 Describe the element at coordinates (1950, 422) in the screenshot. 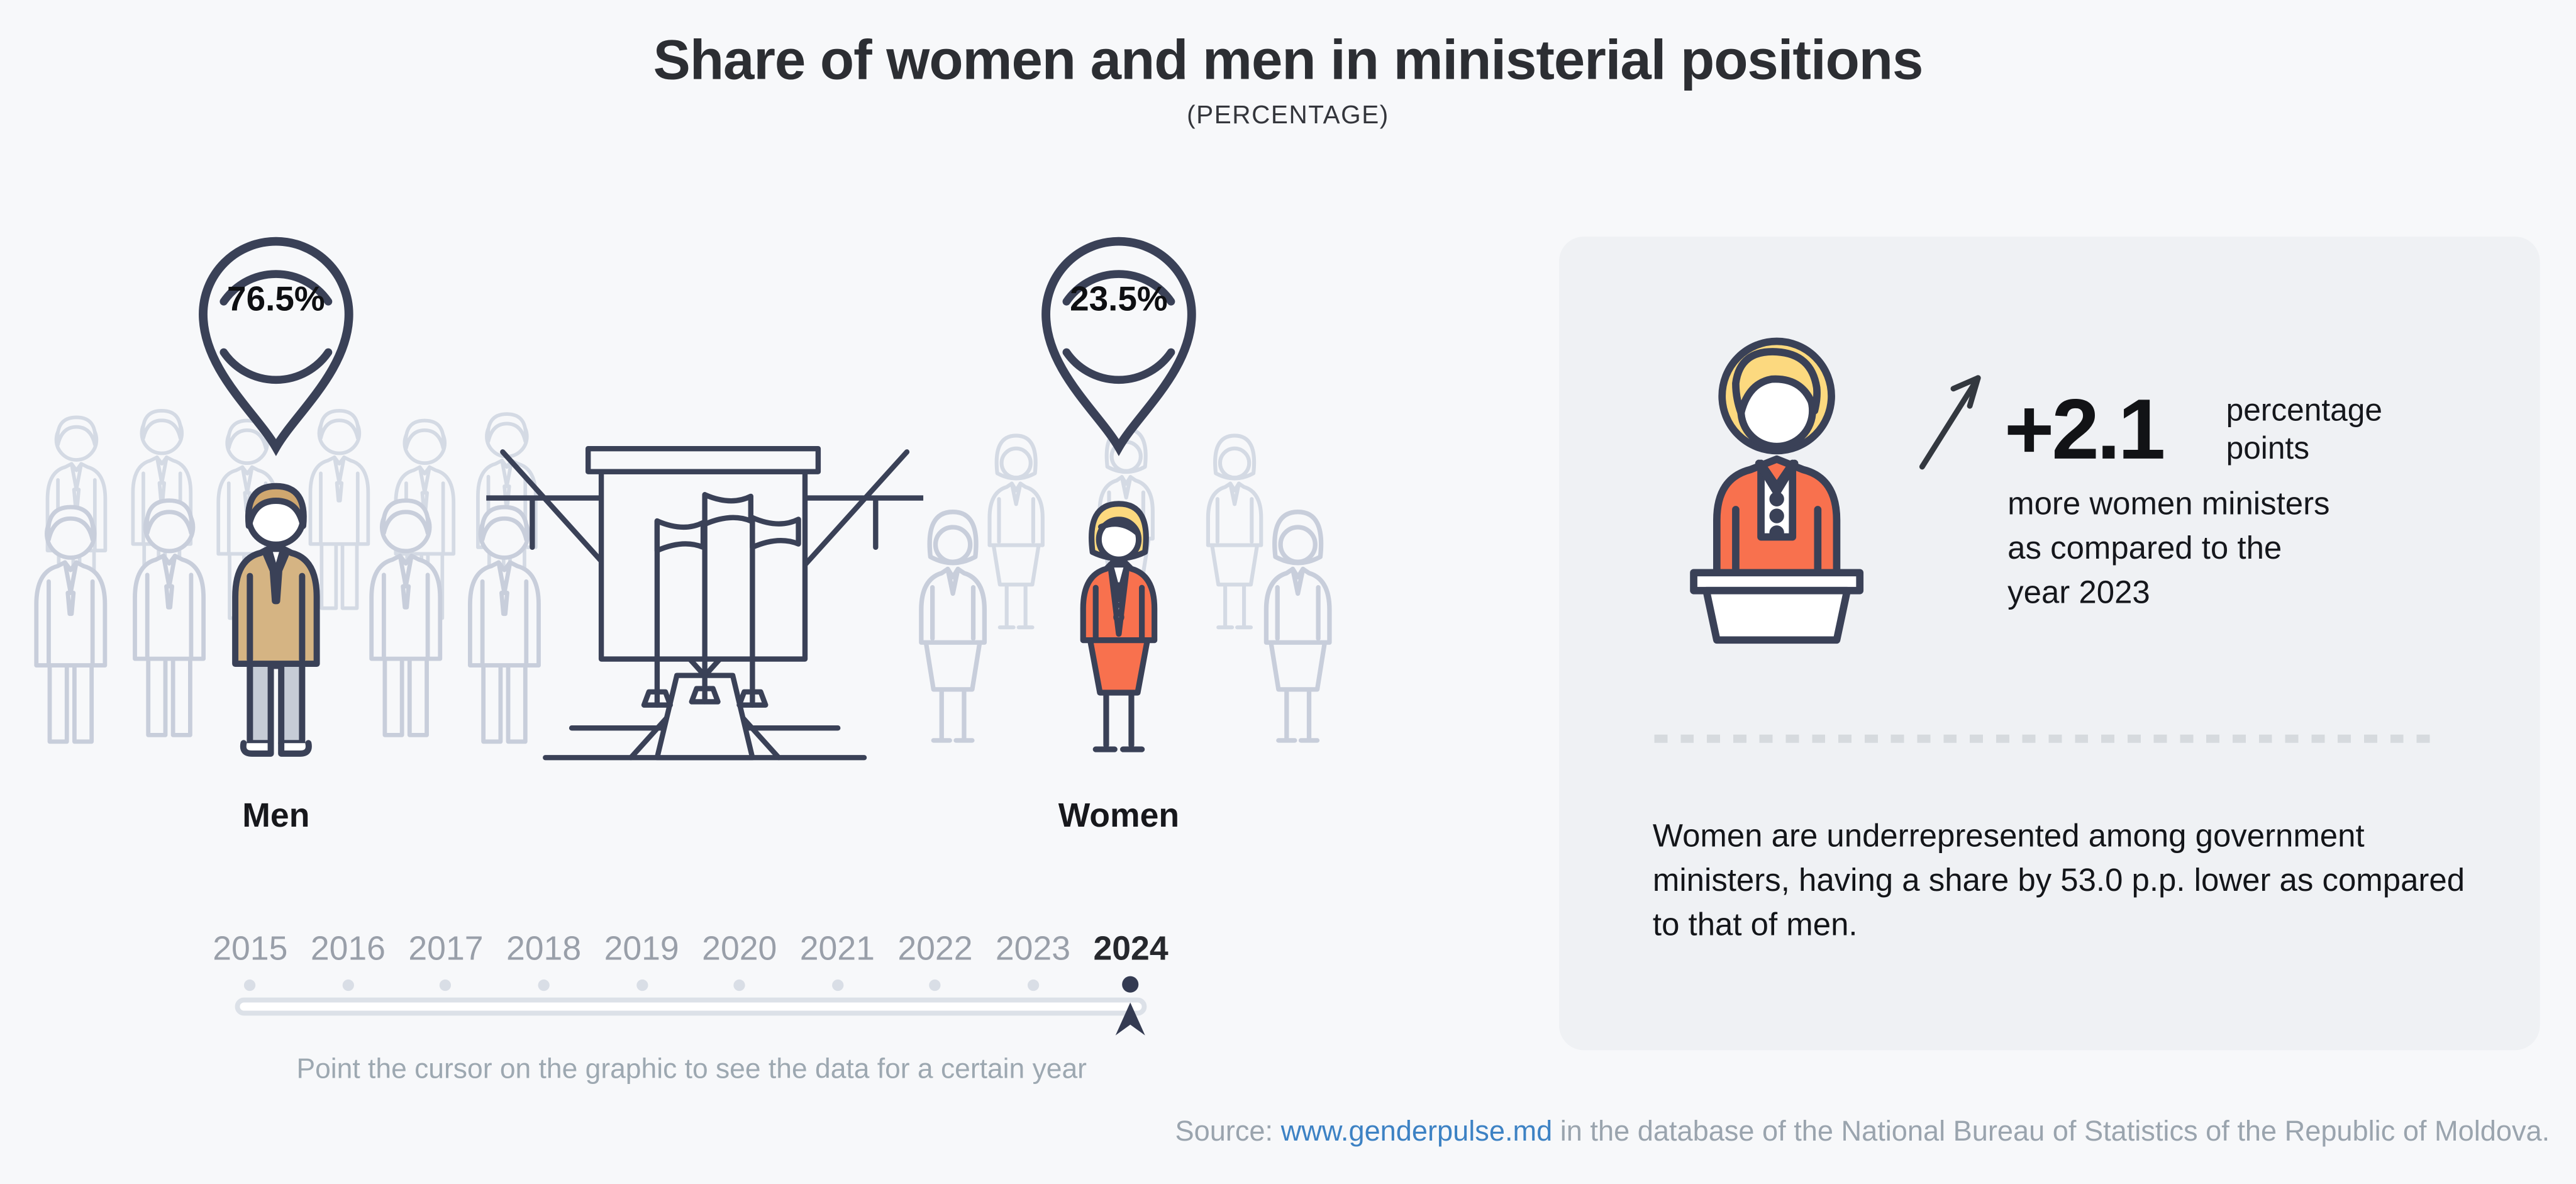

I see `increase-arrow-icon` at that location.